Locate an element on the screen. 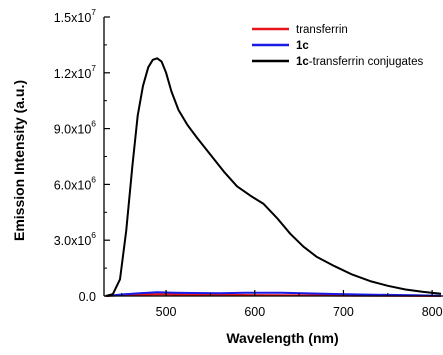 The width and height of the screenshot is (443, 355). x-tick-label: 700 is located at coordinates (343, 312).